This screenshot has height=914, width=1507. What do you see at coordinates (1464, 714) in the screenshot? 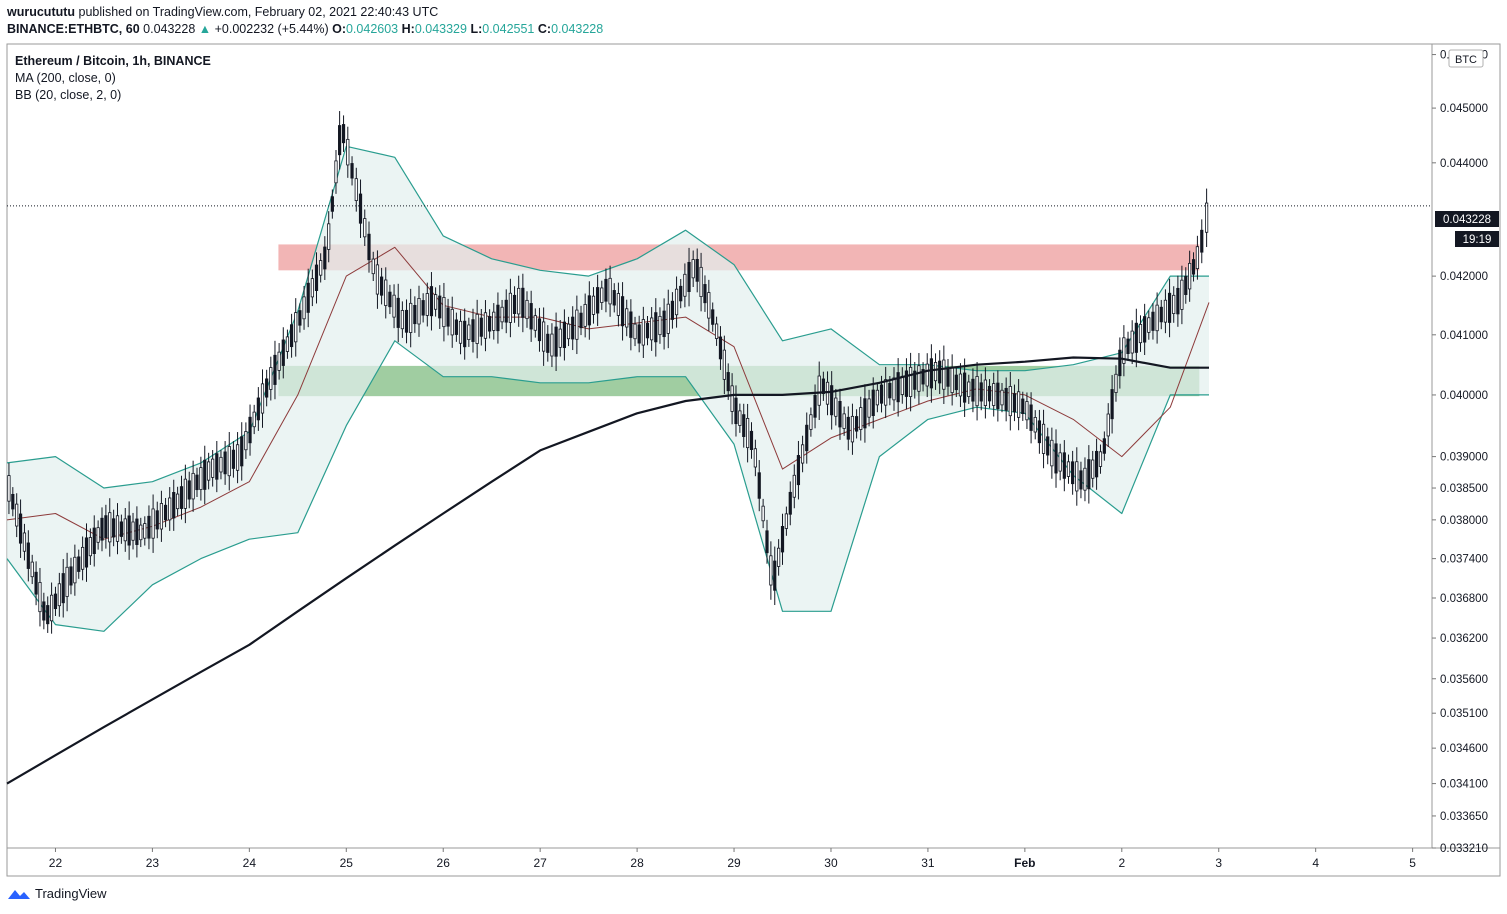
I see `price-tick-label: 0.035100` at bounding box center [1464, 714].